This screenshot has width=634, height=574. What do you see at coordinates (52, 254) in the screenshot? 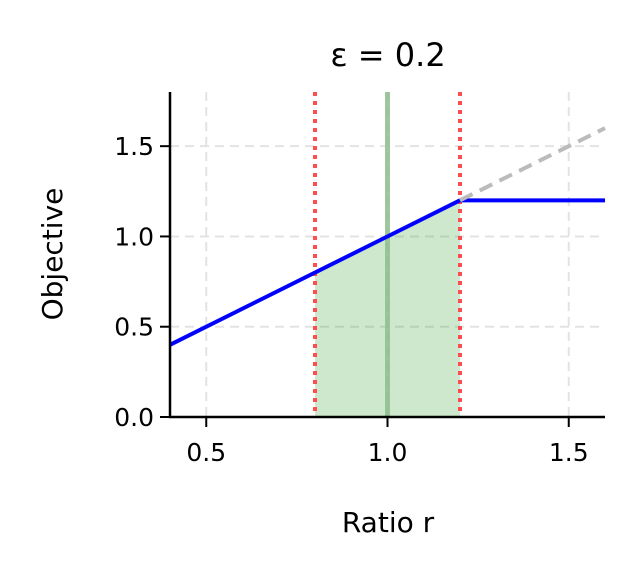
I see `y-axis-label: Objective` at bounding box center [52, 254].